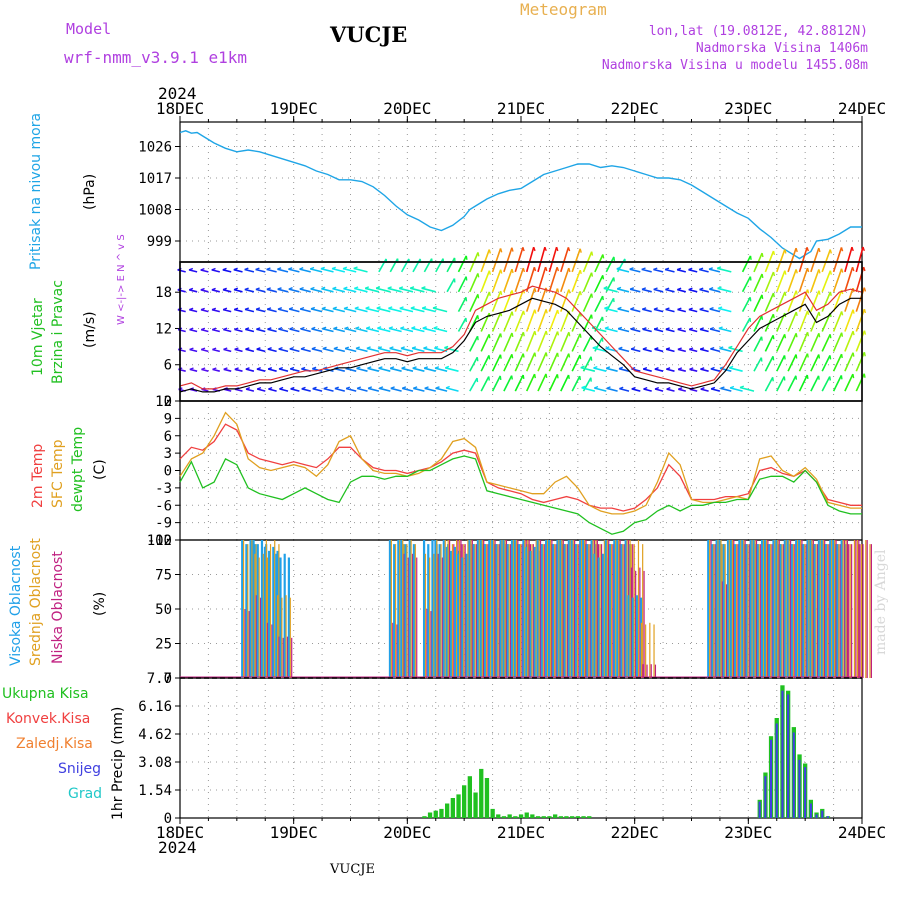 This screenshot has width=900, height=900. Describe the element at coordinates (635, 108) in the screenshot. I see `x-label-top: 22DEC` at that location.